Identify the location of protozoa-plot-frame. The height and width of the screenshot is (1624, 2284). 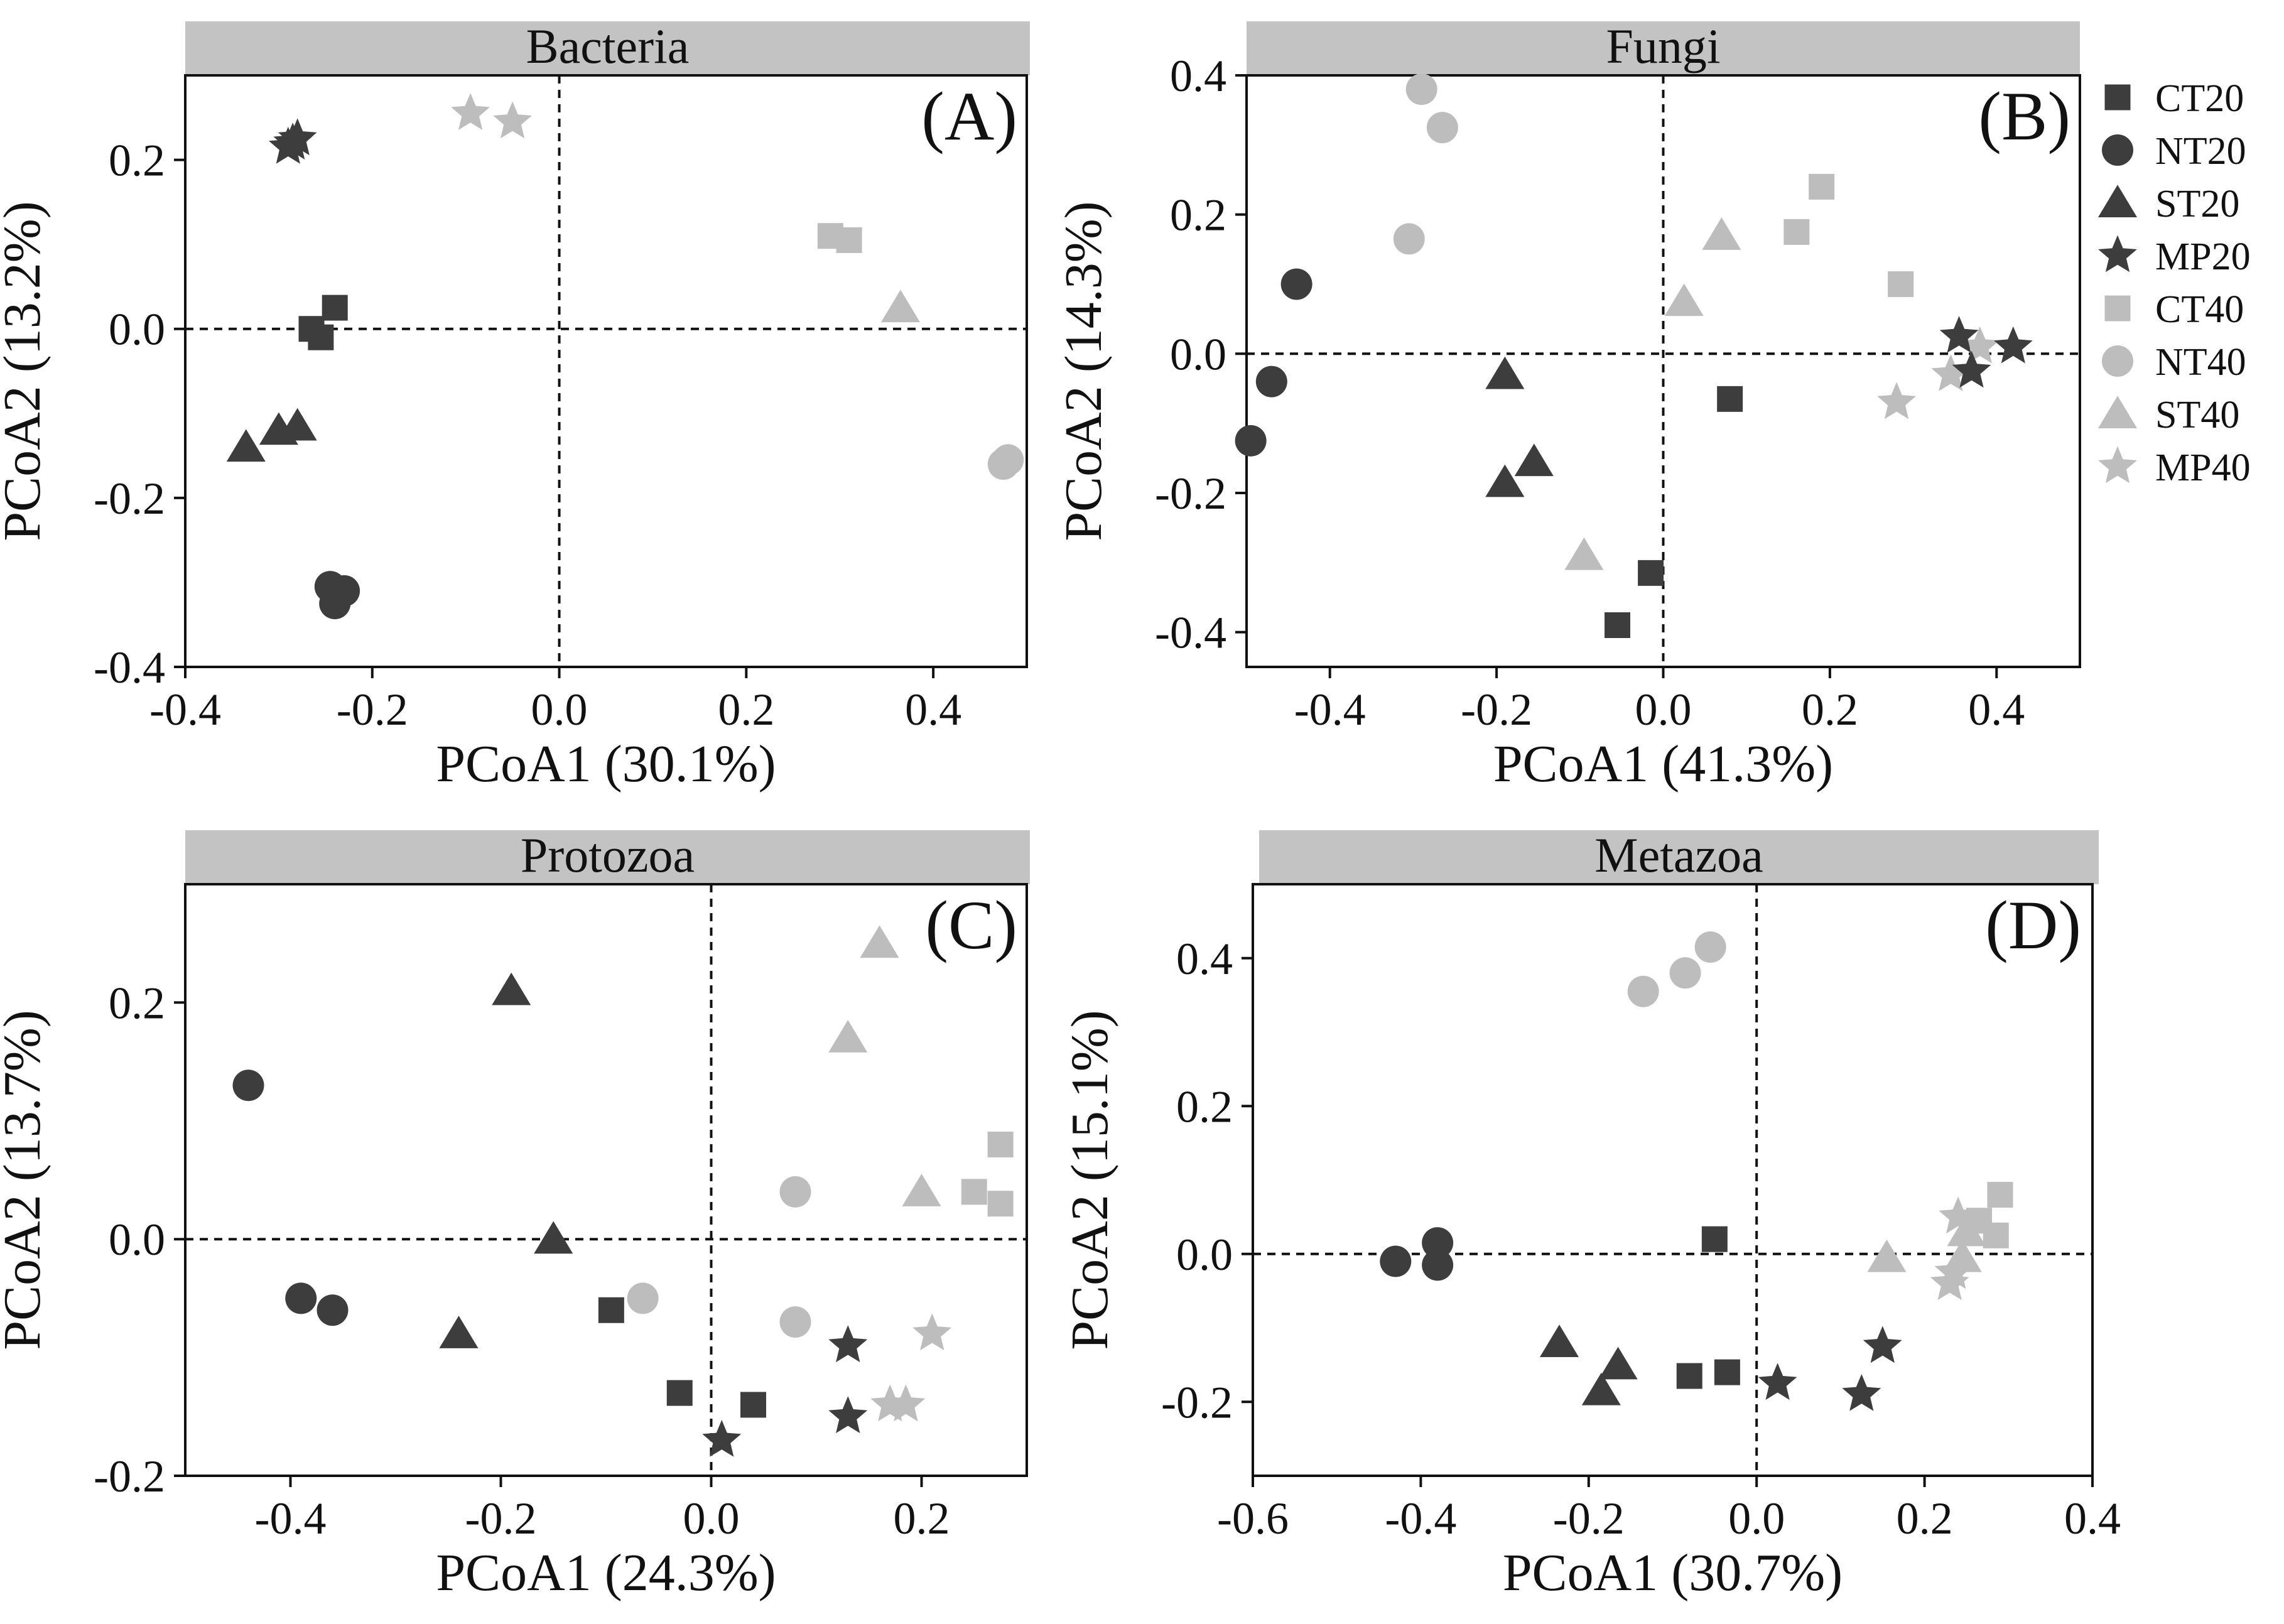
(606, 1180).